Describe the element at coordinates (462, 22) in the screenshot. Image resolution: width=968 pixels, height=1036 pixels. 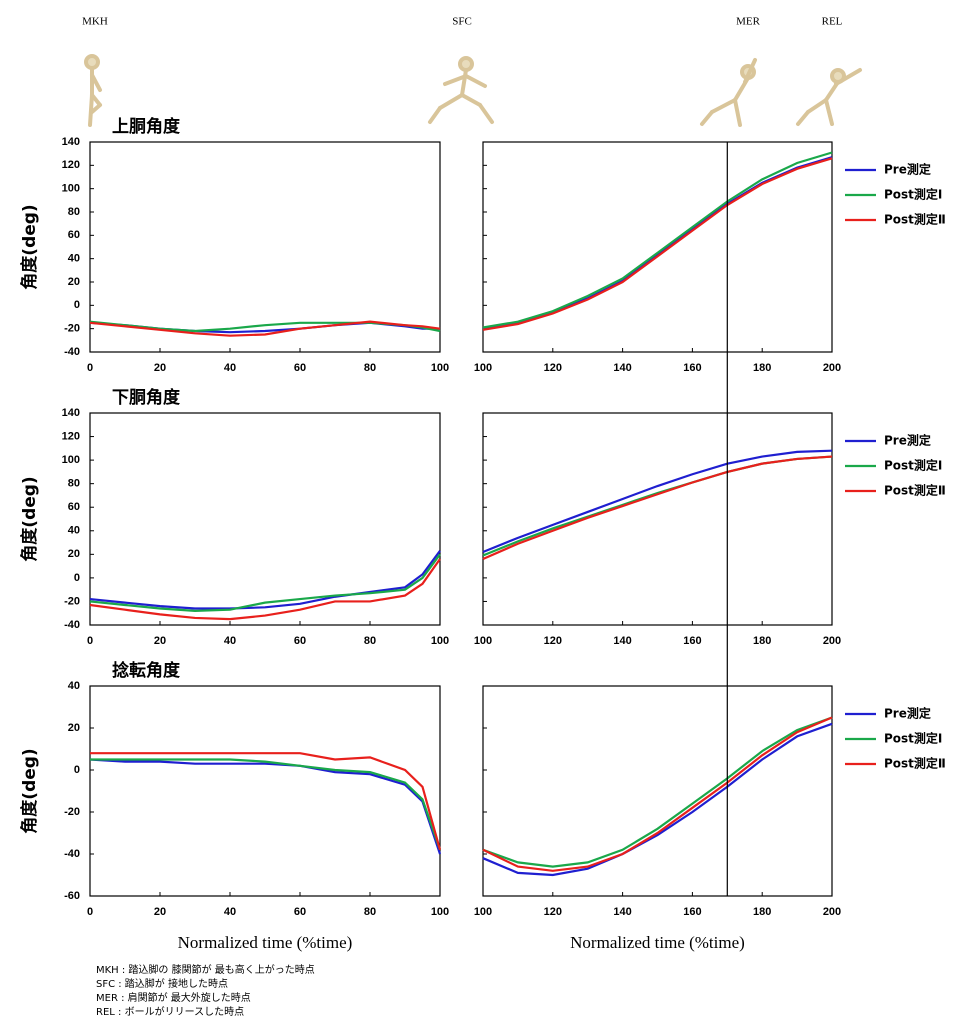
I see `phase-label: SFC` at that location.